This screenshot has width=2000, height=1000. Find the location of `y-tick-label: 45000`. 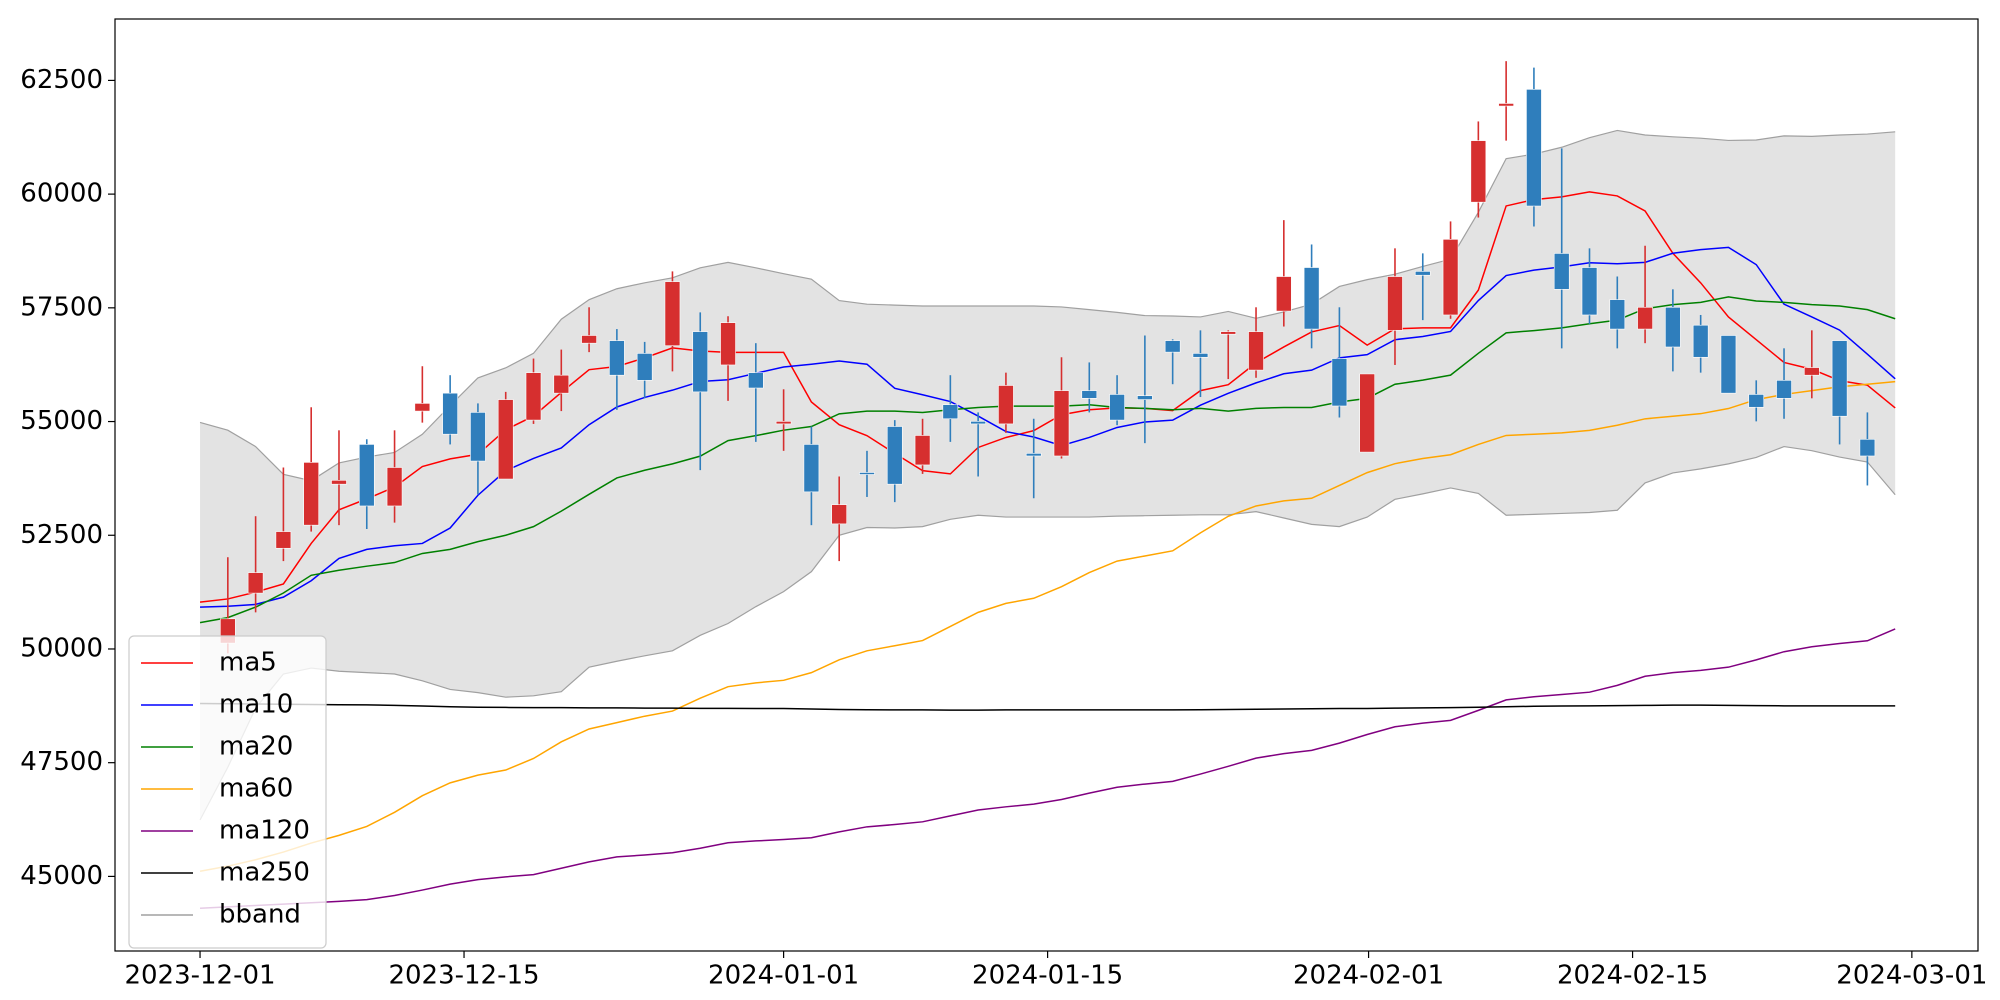

y-tick-label: 45000 is located at coordinates (61, 876).